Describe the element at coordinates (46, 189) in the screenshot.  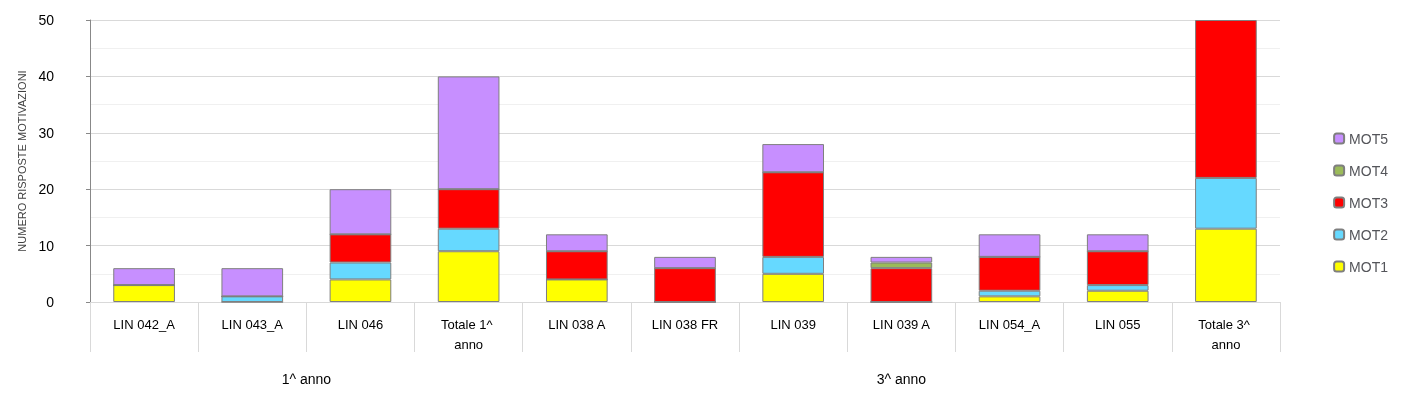
I see `y-tick-label: 20` at that location.